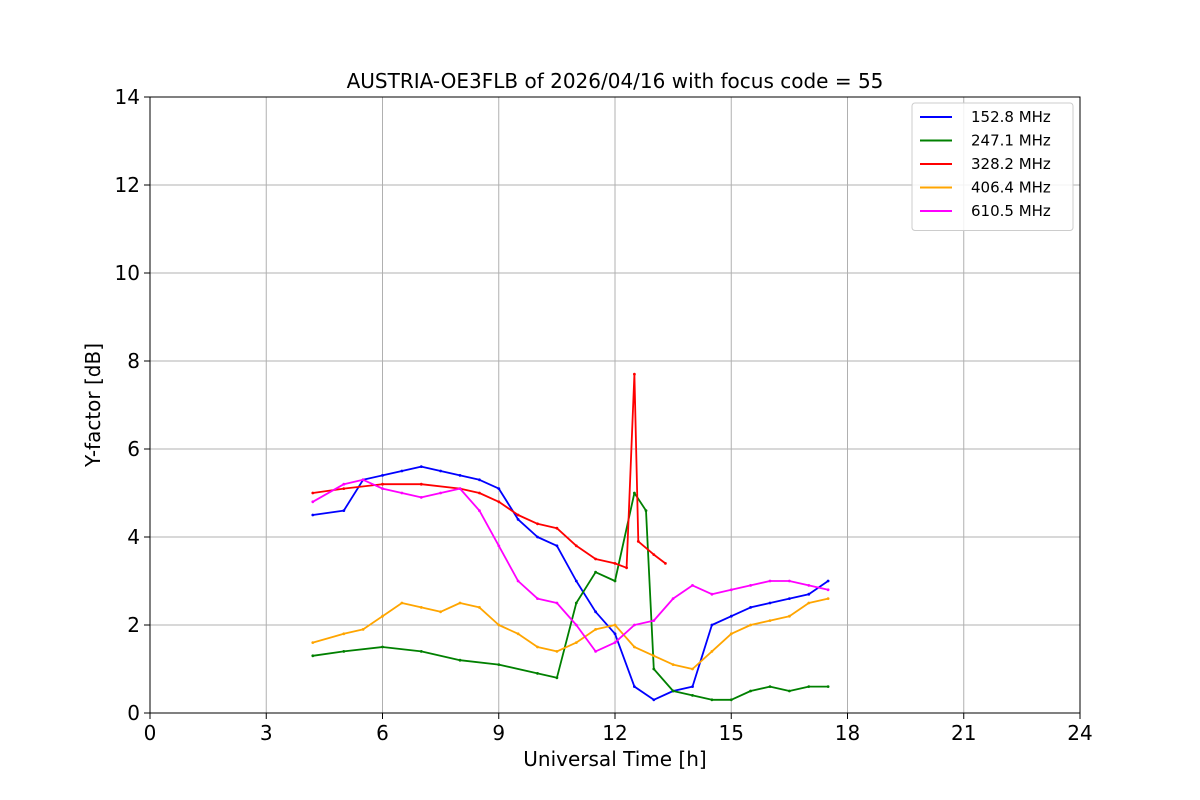  What do you see at coordinates (614, 733) in the screenshot?
I see `x-tick-label: 12` at bounding box center [614, 733].